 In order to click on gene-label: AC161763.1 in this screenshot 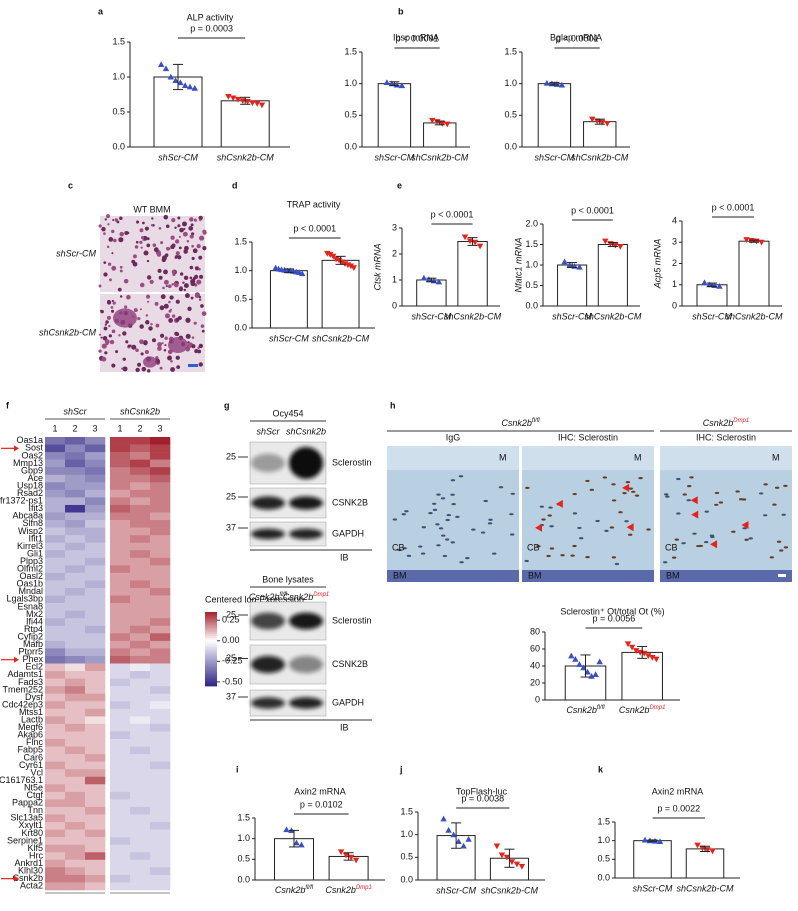, I will do `click(21, 780)`.